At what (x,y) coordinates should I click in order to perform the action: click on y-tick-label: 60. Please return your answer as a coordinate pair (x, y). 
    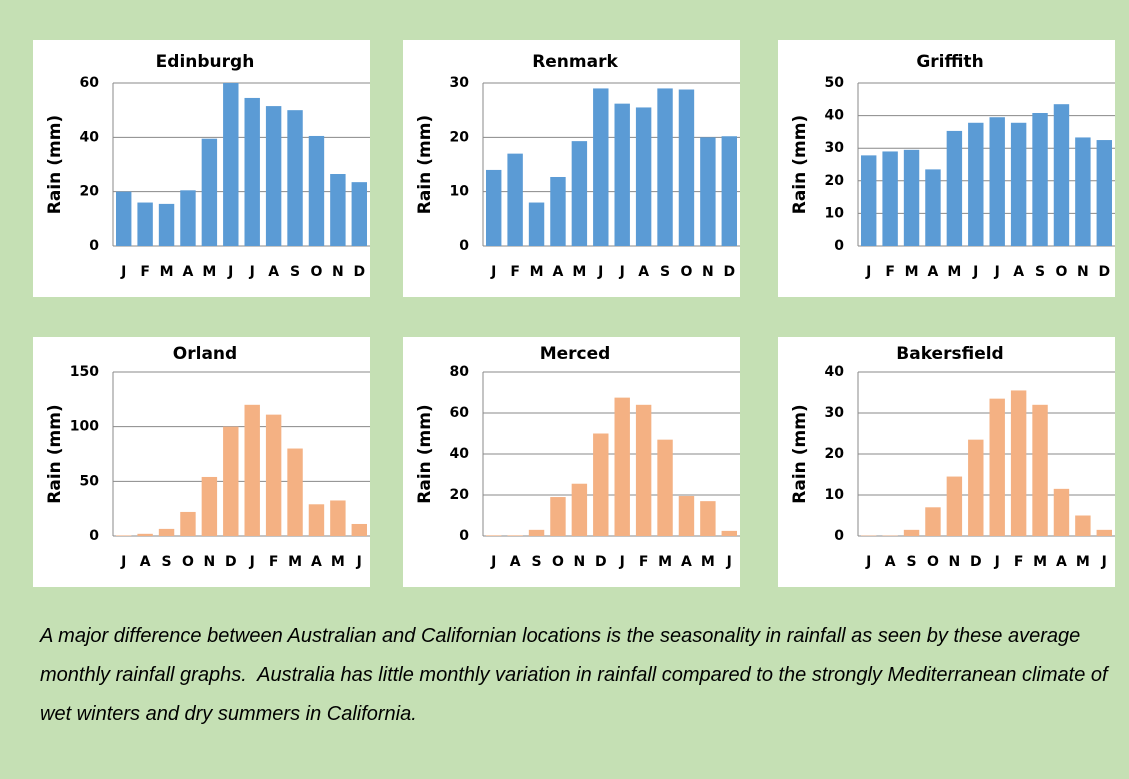
    Looking at the image, I should click on (460, 413).